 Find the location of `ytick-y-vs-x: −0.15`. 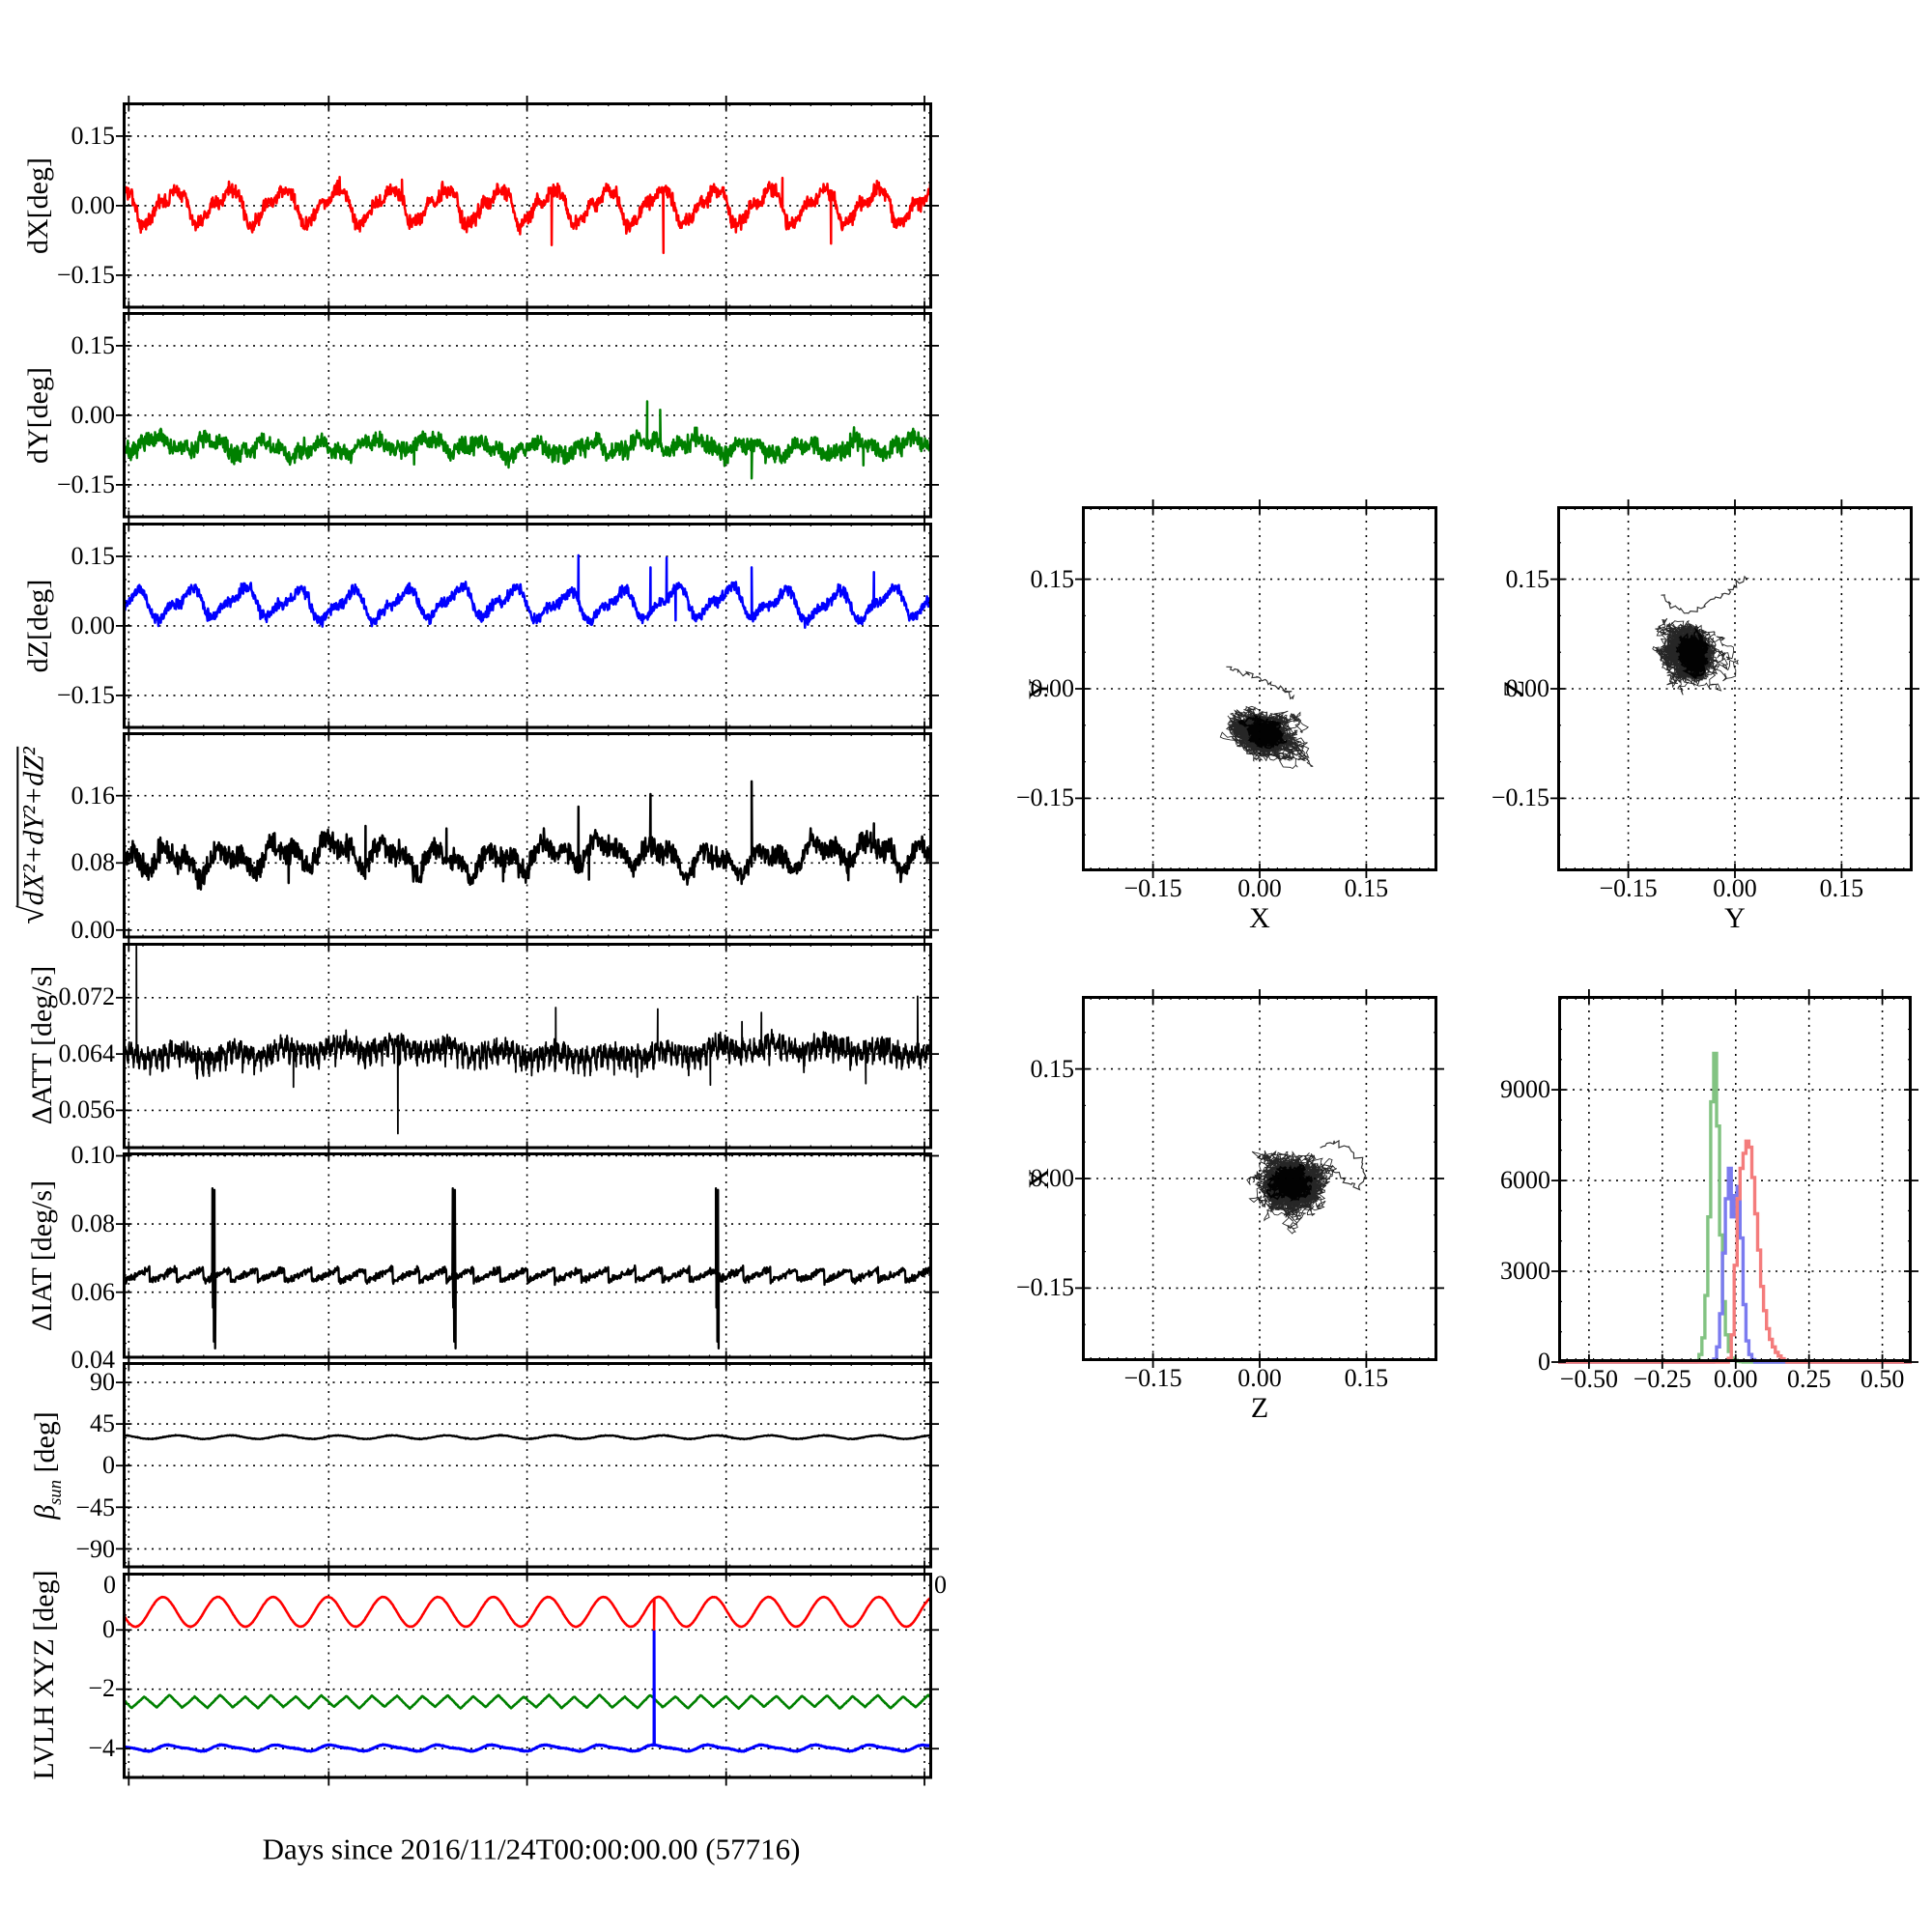

ytick-y-vs-x: −0.15 is located at coordinates (1044, 797).